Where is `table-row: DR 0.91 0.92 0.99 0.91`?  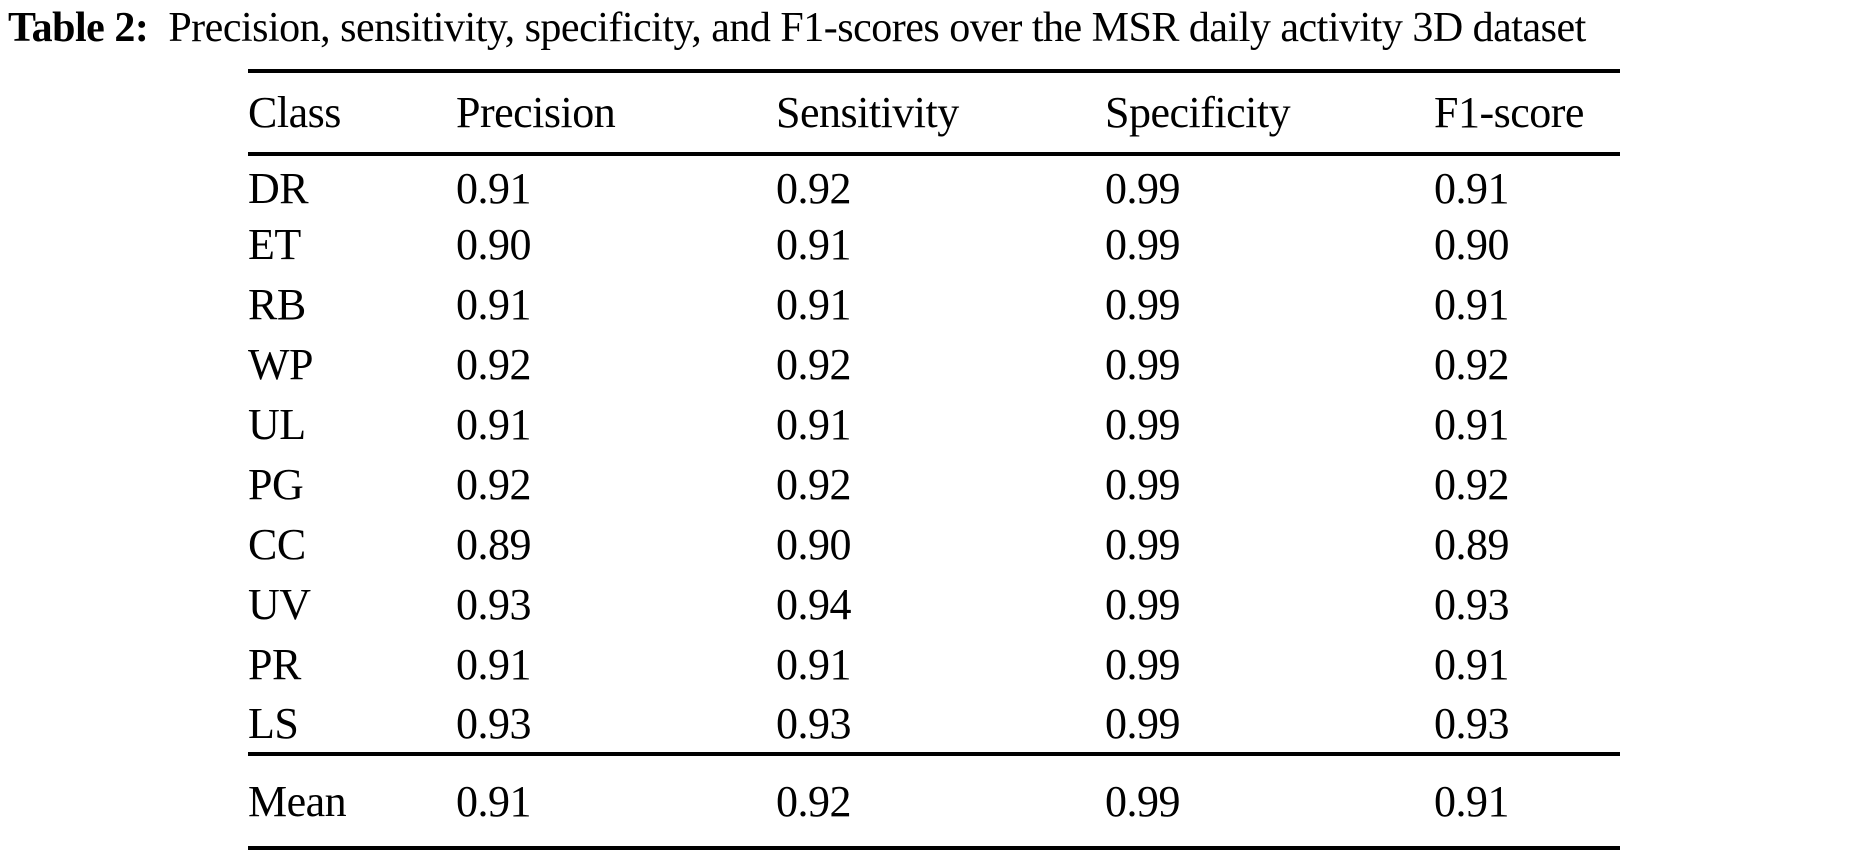
table-row: DR 0.91 0.92 0.99 0.91 is located at coordinates (934, 184).